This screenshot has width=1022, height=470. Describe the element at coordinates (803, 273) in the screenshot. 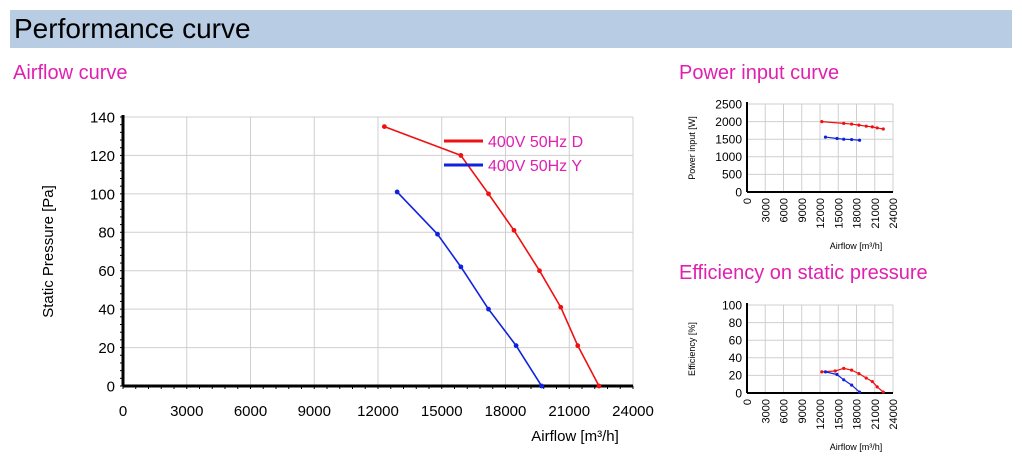

I see `efficiency-section-title: Efficiency on static pressure` at that location.